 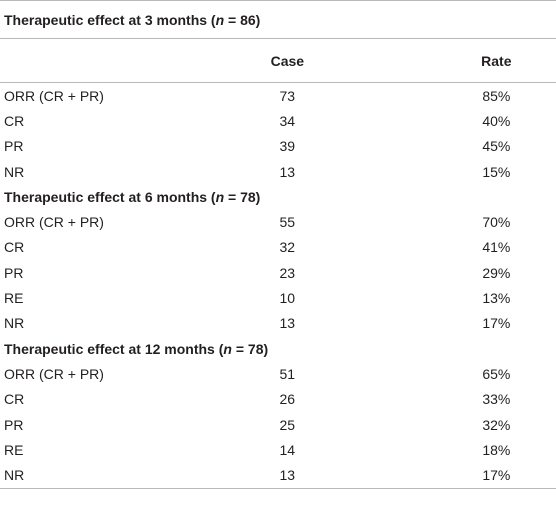 I want to click on cell: 25, so click(x=287, y=424).